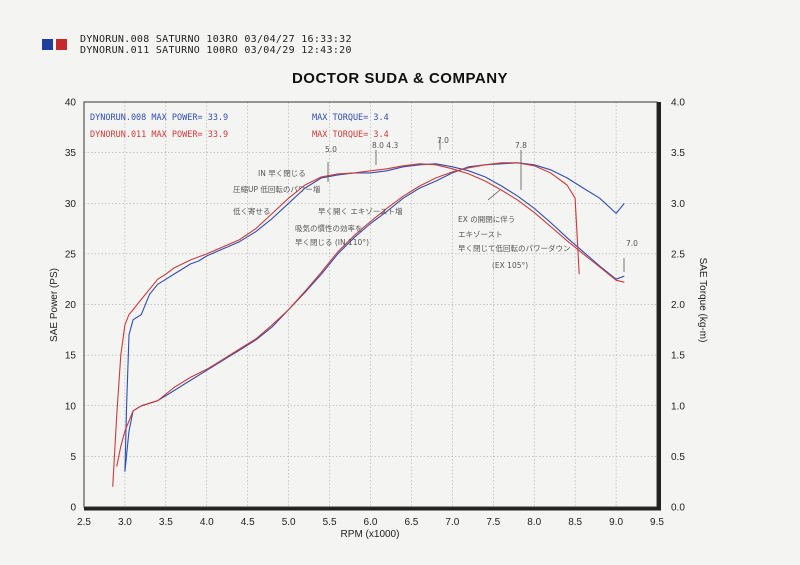 The height and width of the screenshot is (565, 800). Describe the element at coordinates (443, 140) in the screenshot. I see `annotation-13: 7.0` at that location.